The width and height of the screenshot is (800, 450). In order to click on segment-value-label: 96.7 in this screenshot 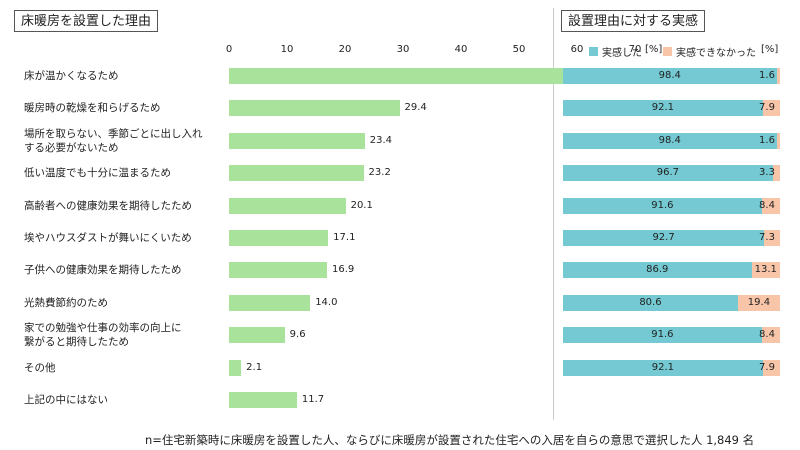, I will do `click(668, 173)`.